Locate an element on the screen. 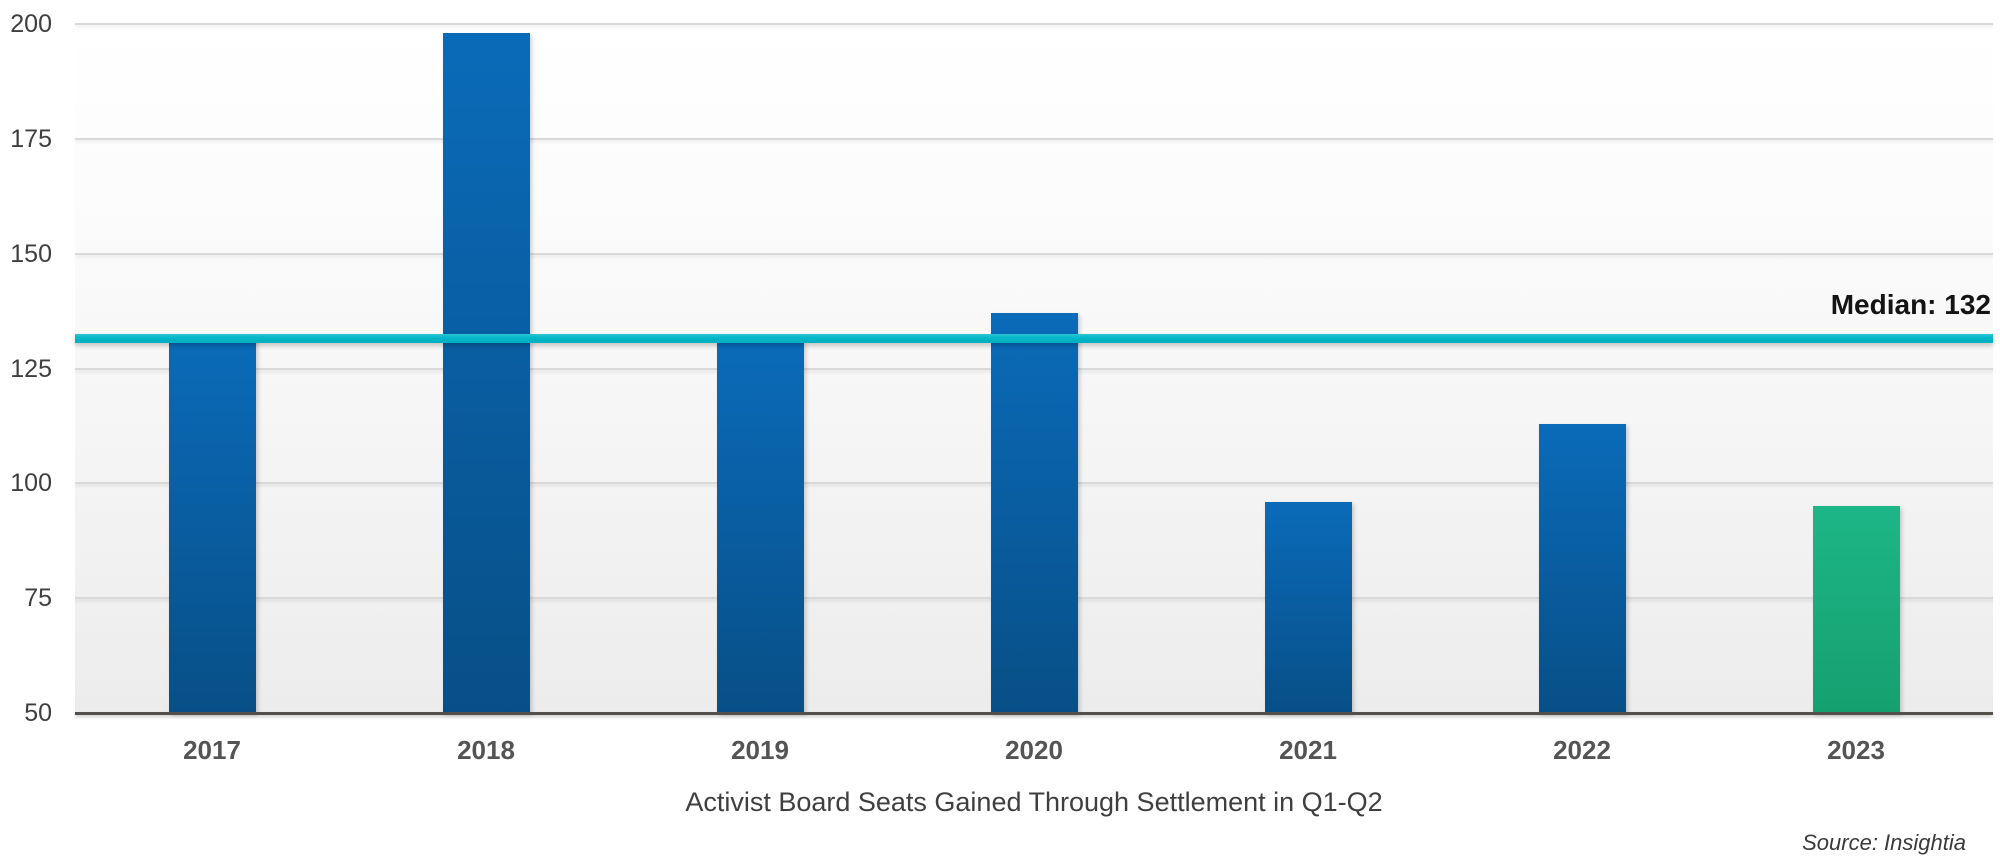 The image size is (2000, 858). x-axis-label-2020: 2020 is located at coordinates (1034, 750).